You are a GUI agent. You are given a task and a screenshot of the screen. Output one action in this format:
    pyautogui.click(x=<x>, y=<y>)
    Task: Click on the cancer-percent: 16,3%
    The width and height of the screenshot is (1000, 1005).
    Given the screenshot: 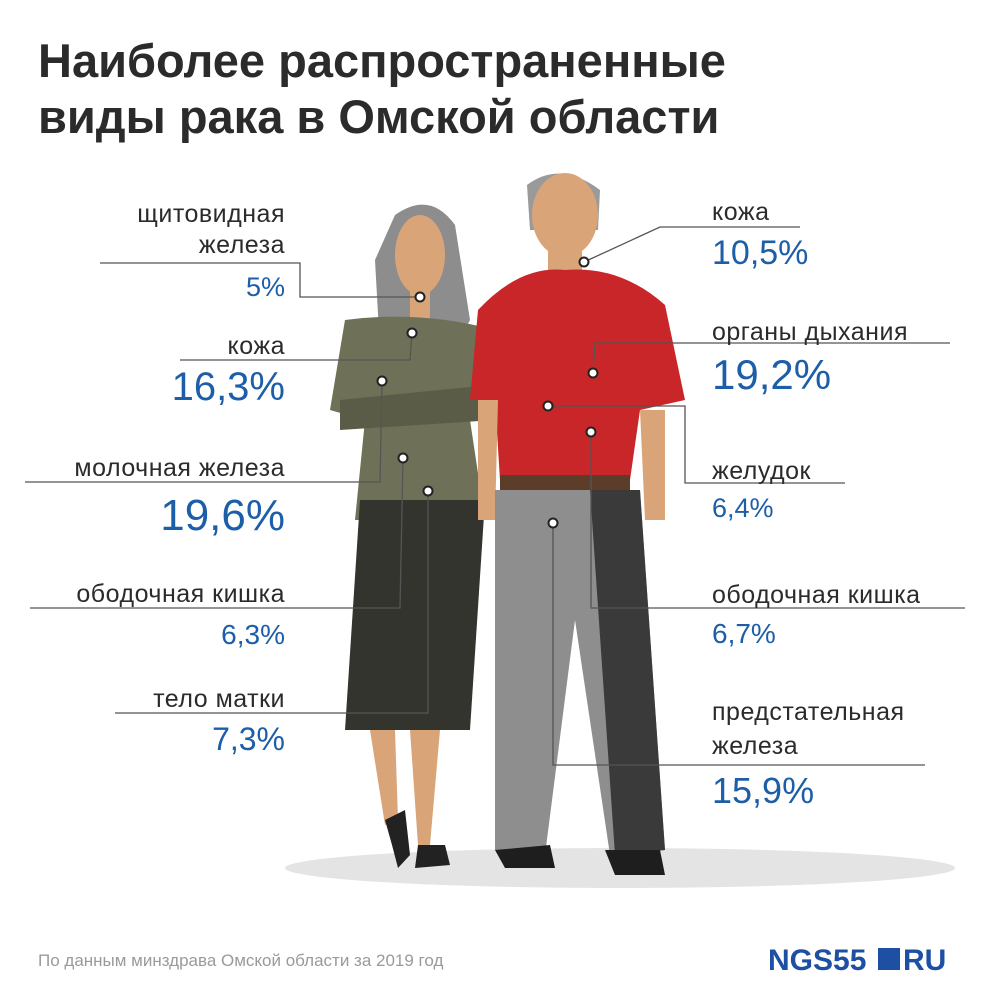 What is the action you would take?
    pyautogui.click(x=228, y=387)
    